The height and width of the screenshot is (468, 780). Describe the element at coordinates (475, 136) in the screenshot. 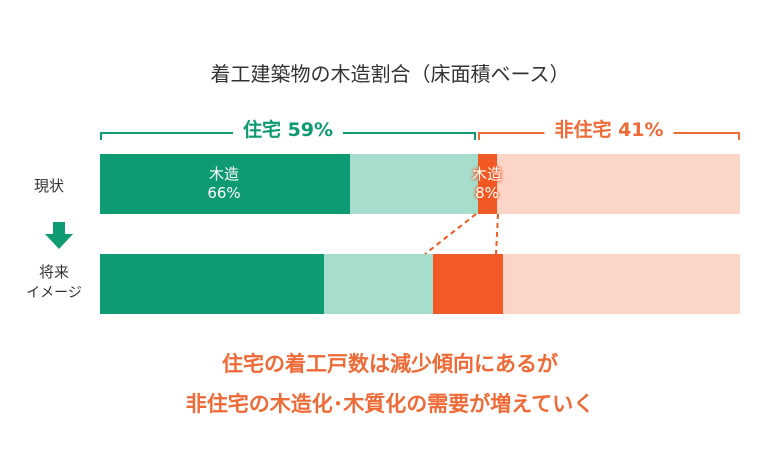

I see `residential-bracket-tick-right` at that location.